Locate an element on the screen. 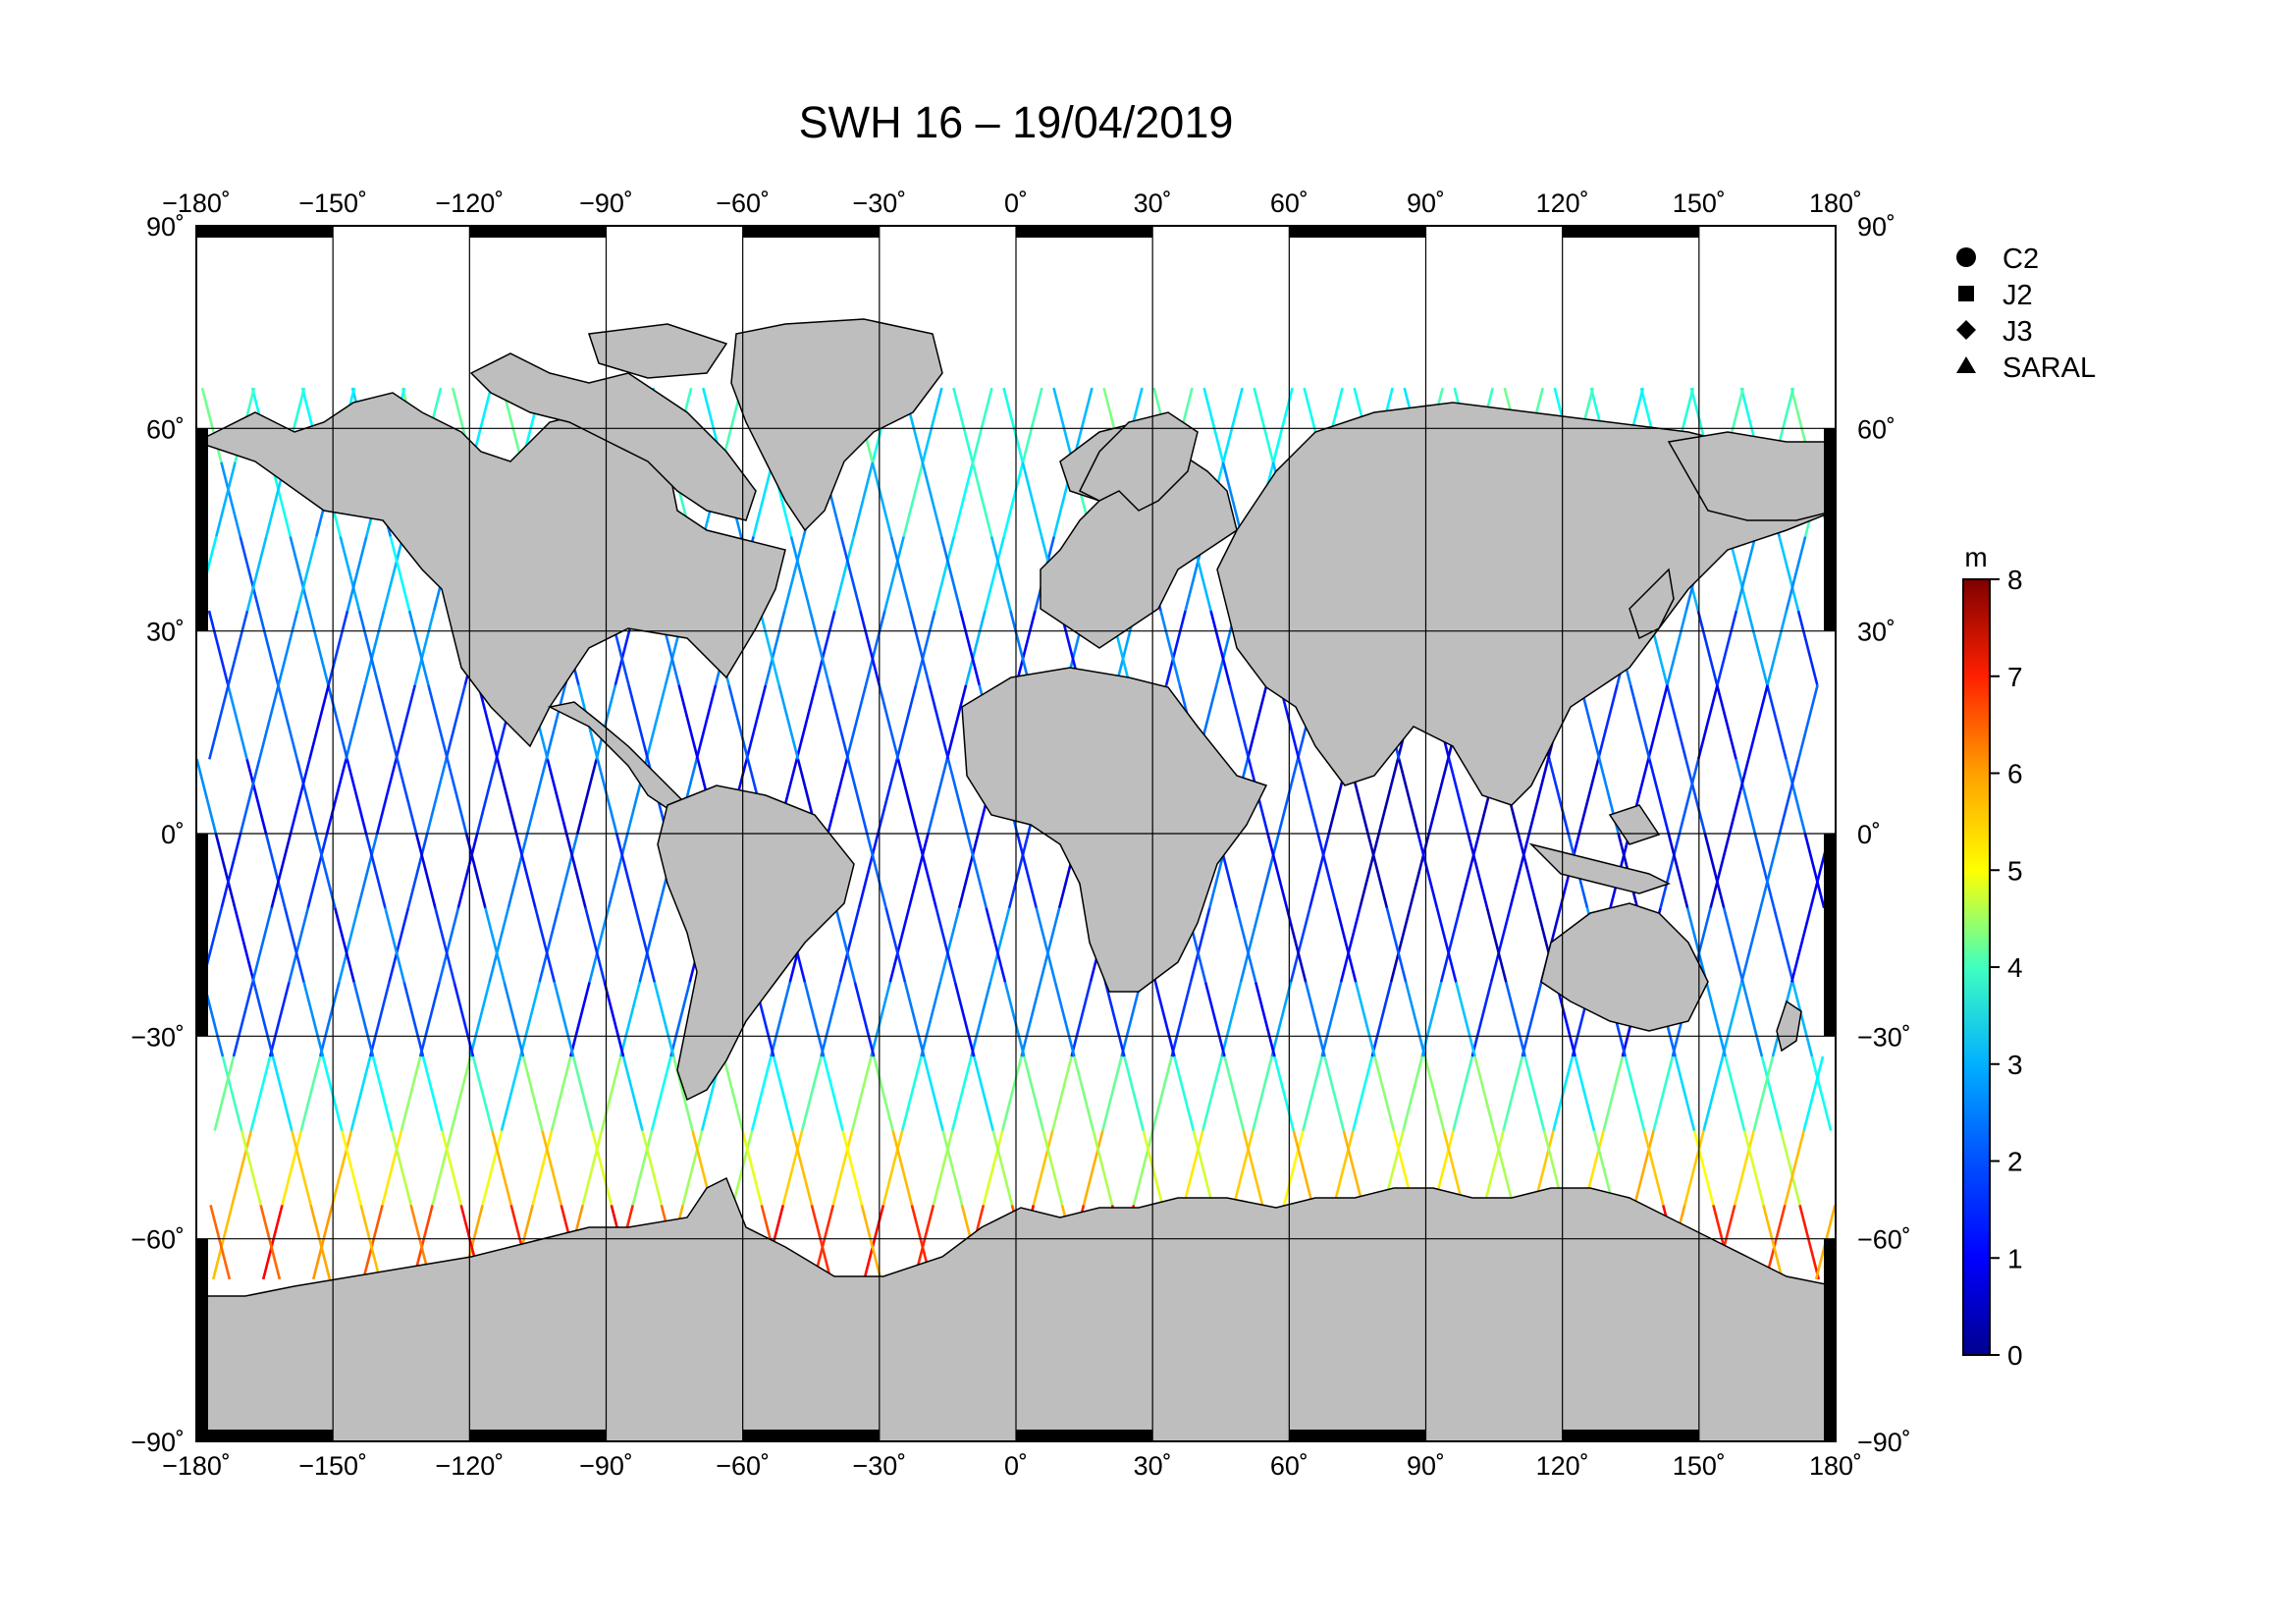 The height and width of the screenshot is (1623, 2296). lon-tick-label-bottom: −30˚ is located at coordinates (879, 1466).